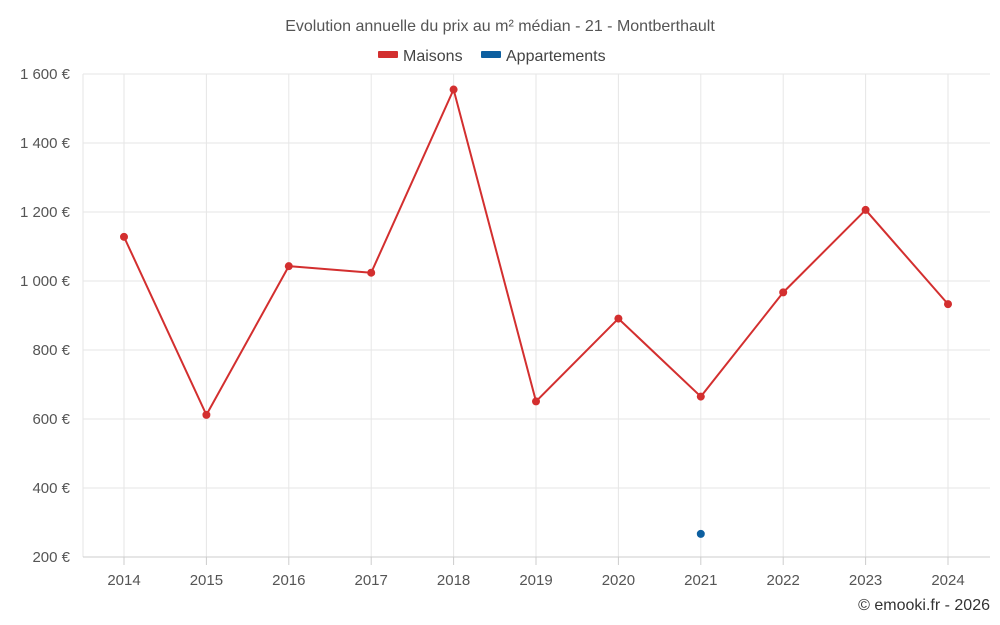 This screenshot has width=1000, height=625. I want to click on data-point-maisons-2020, so click(618, 318).